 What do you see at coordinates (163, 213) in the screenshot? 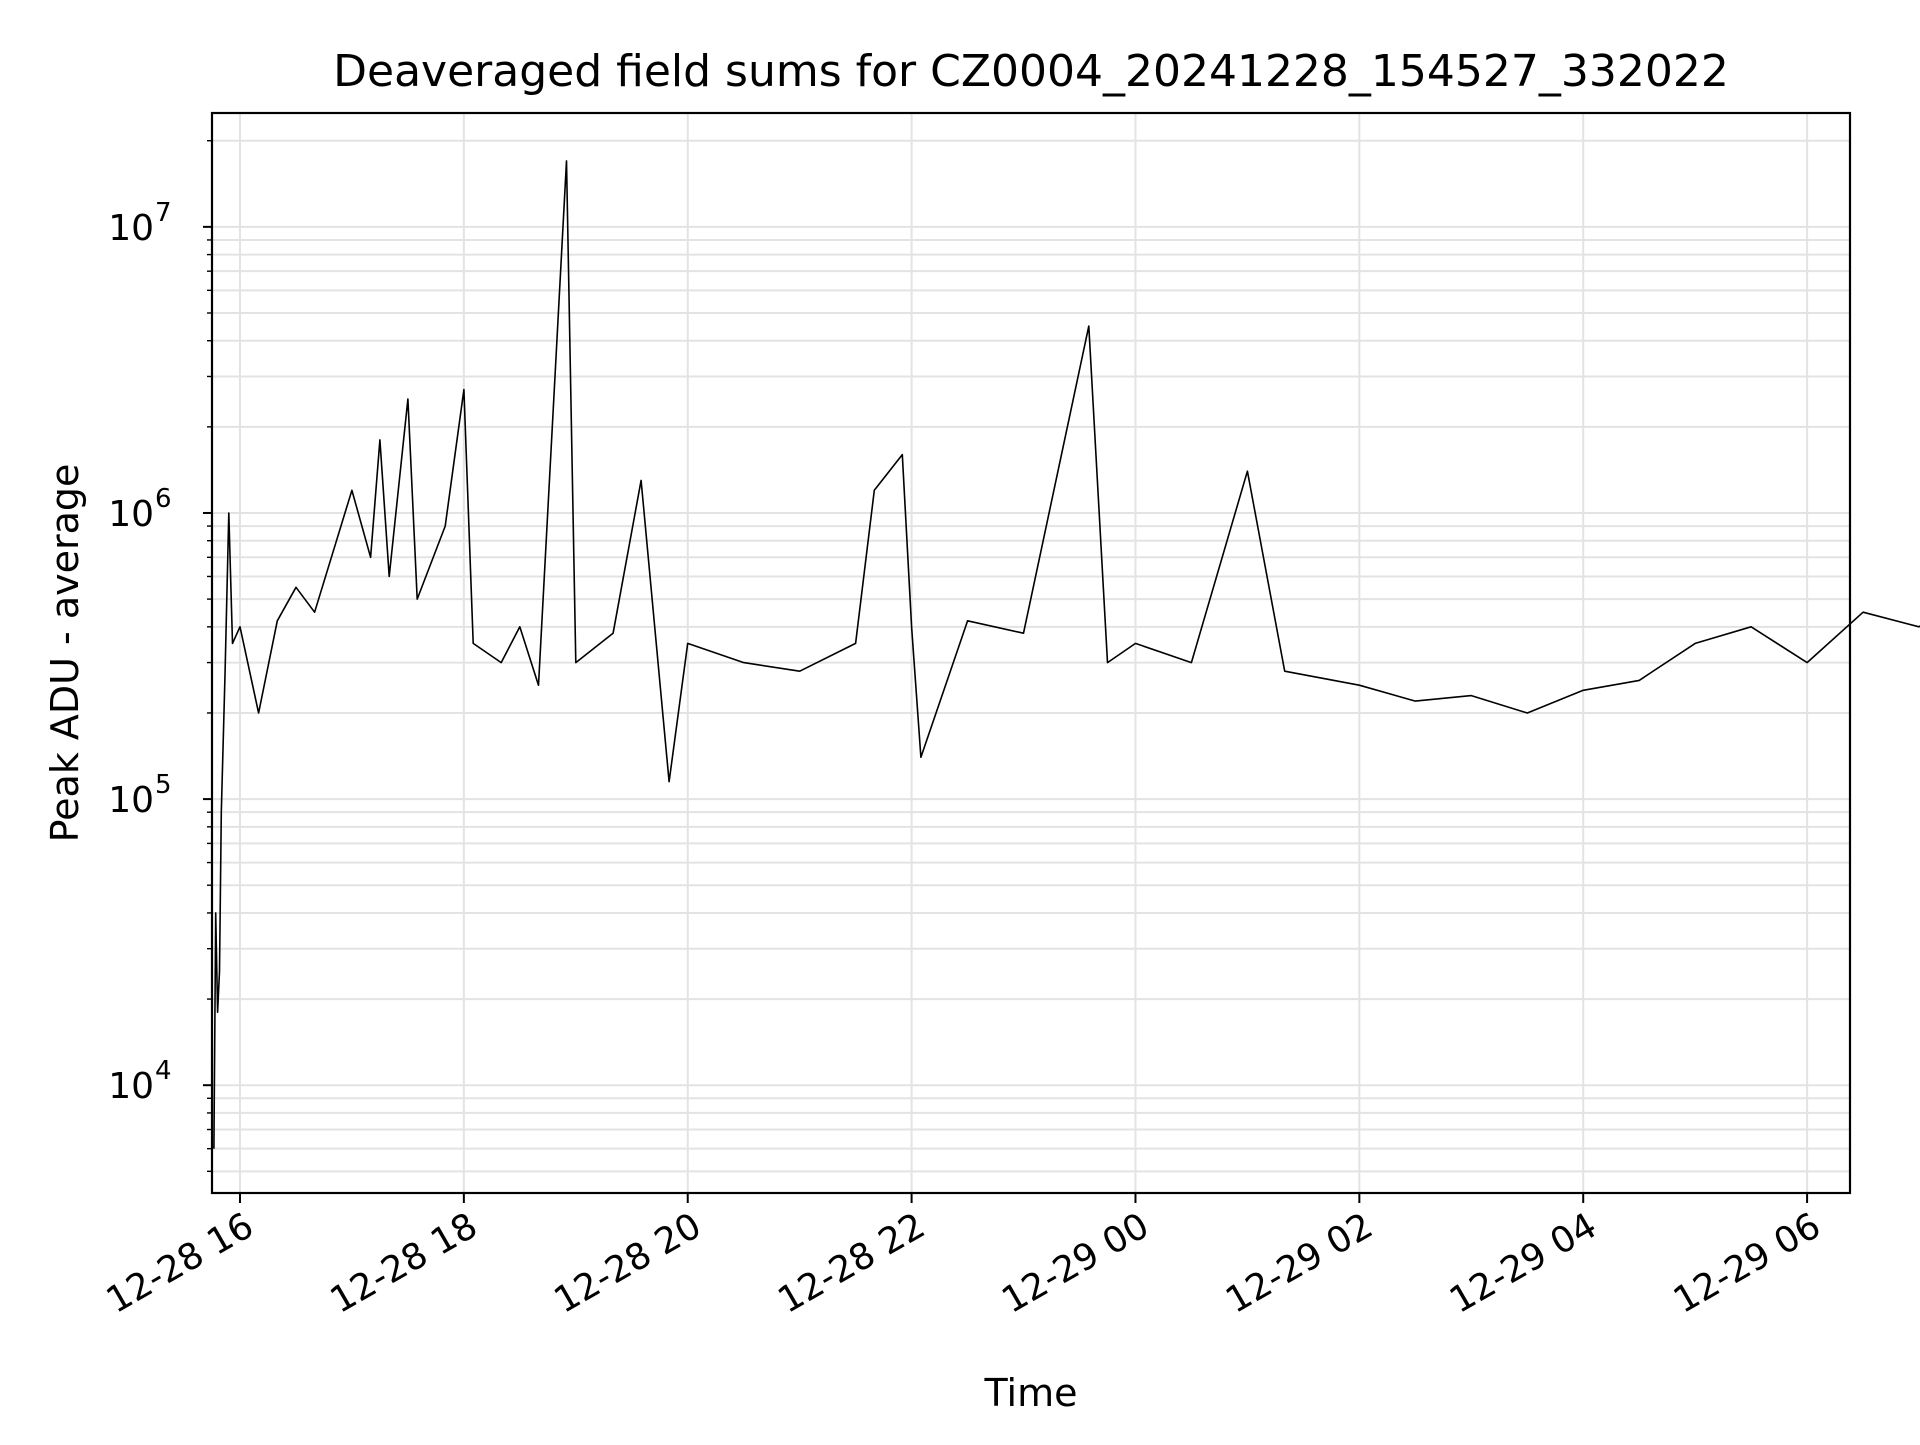
I see `y-tick-exponent: 7` at bounding box center [163, 213].